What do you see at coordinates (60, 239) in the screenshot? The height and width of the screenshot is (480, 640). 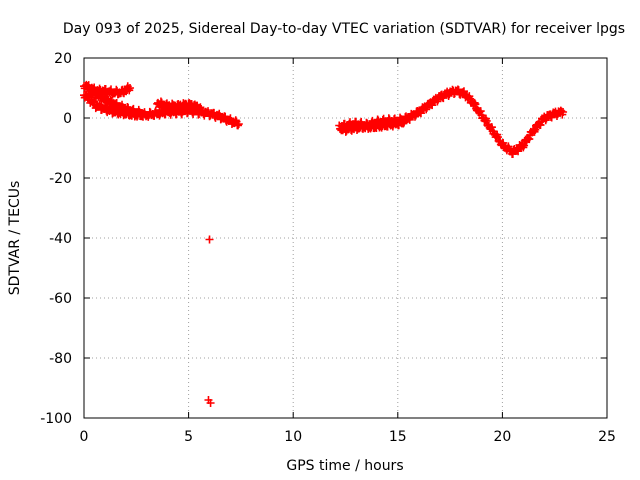 I see `y-tick-label: -40` at bounding box center [60, 239].